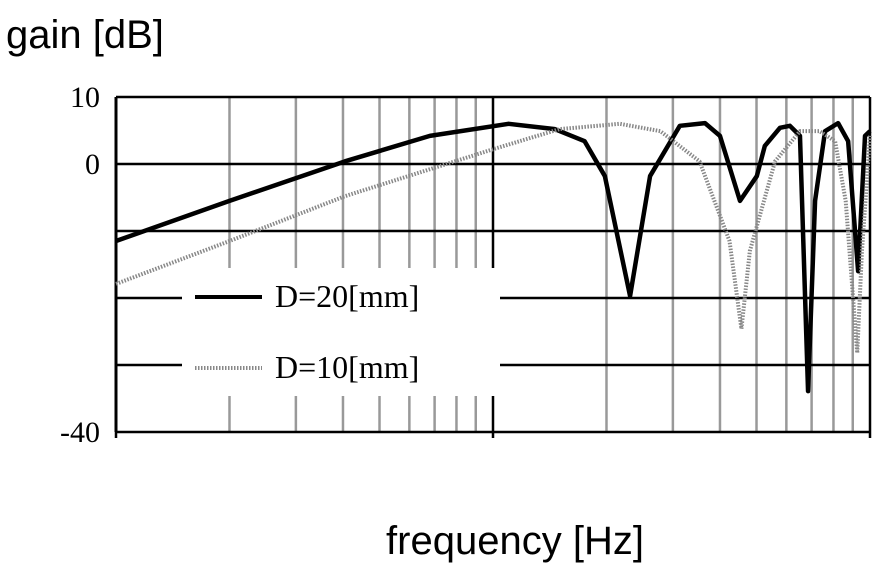 Image resolution: width=876 pixels, height=572 pixels. Describe the element at coordinates (515, 541) in the screenshot. I see `x-axis-title: frequency [Hz]` at that location.